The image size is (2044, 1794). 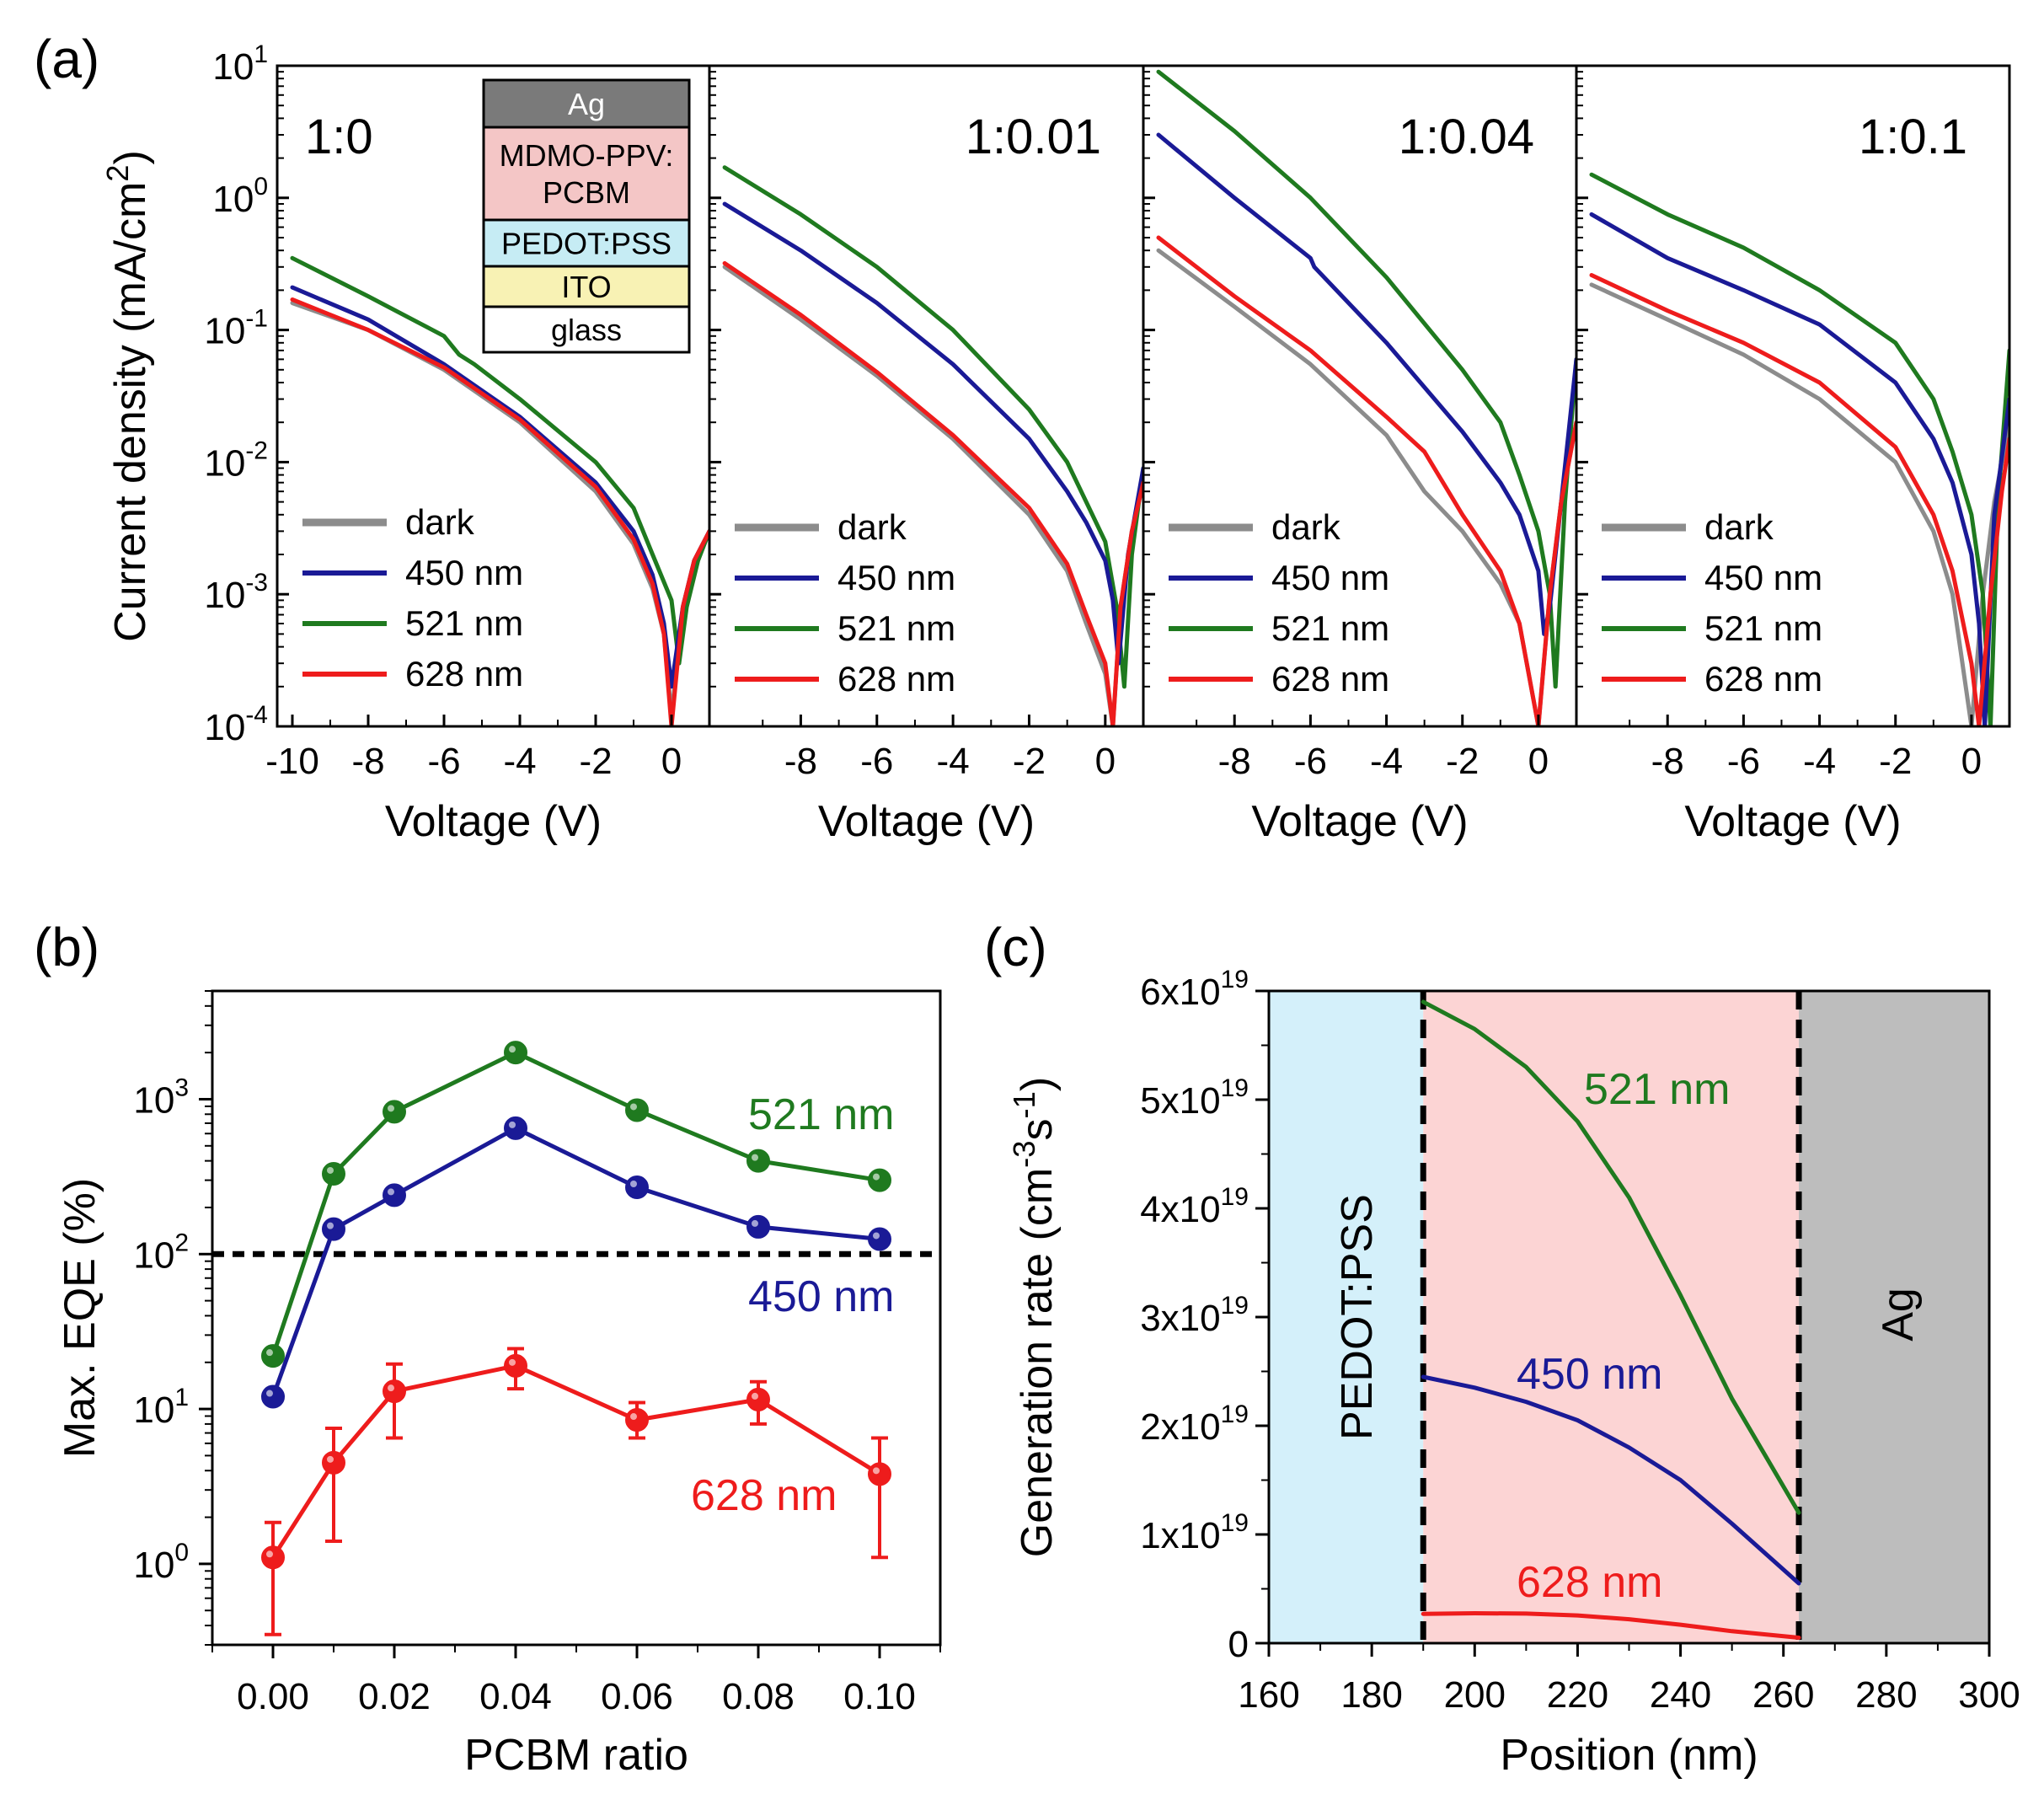 What do you see at coordinates (586, 192) in the screenshot?
I see `stack-layer-label: PCBM` at bounding box center [586, 192].